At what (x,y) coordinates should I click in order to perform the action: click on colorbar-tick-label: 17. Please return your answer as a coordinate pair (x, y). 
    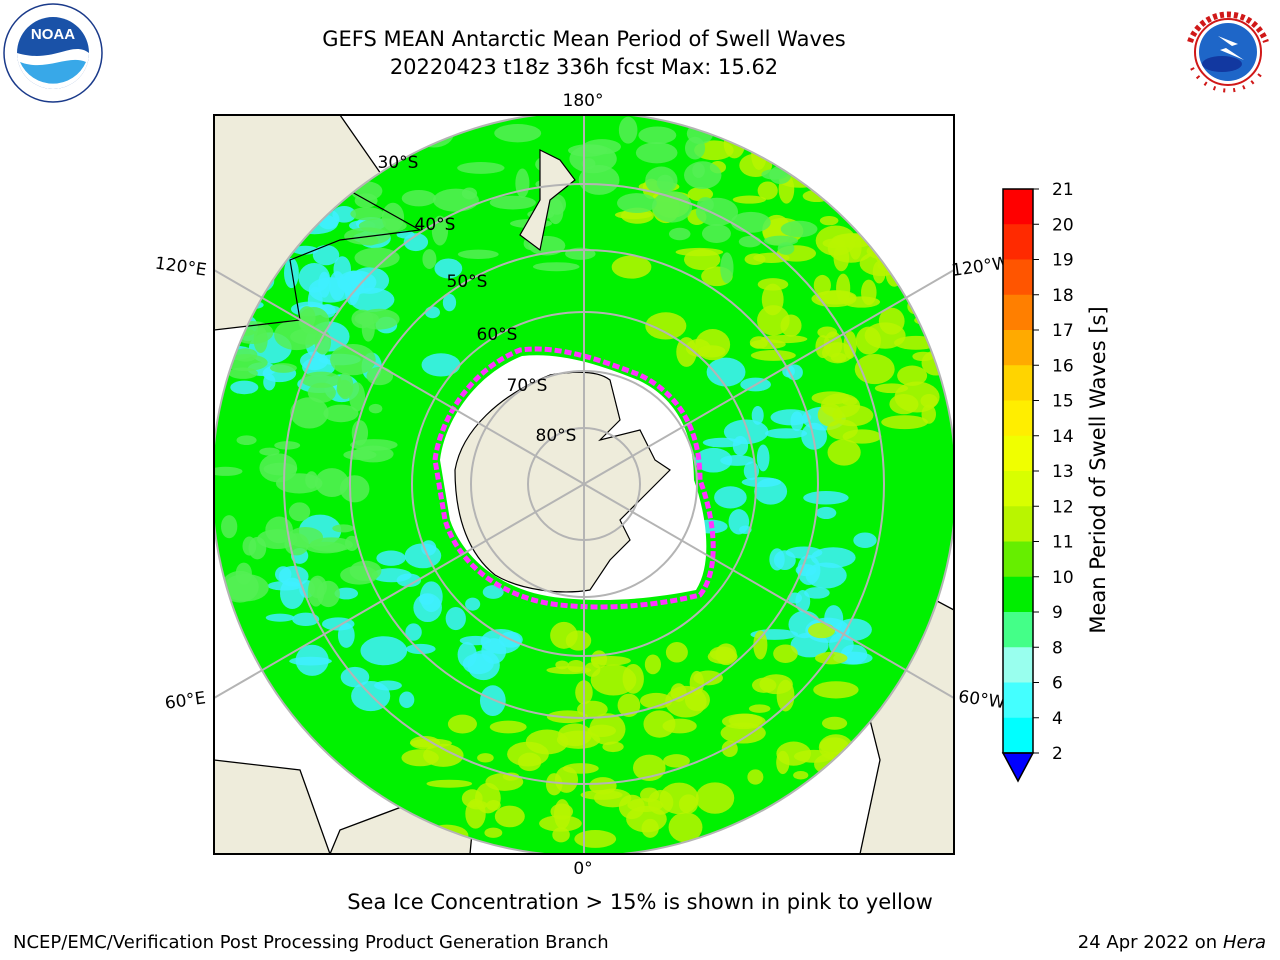
    Looking at the image, I should click on (1063, 331).